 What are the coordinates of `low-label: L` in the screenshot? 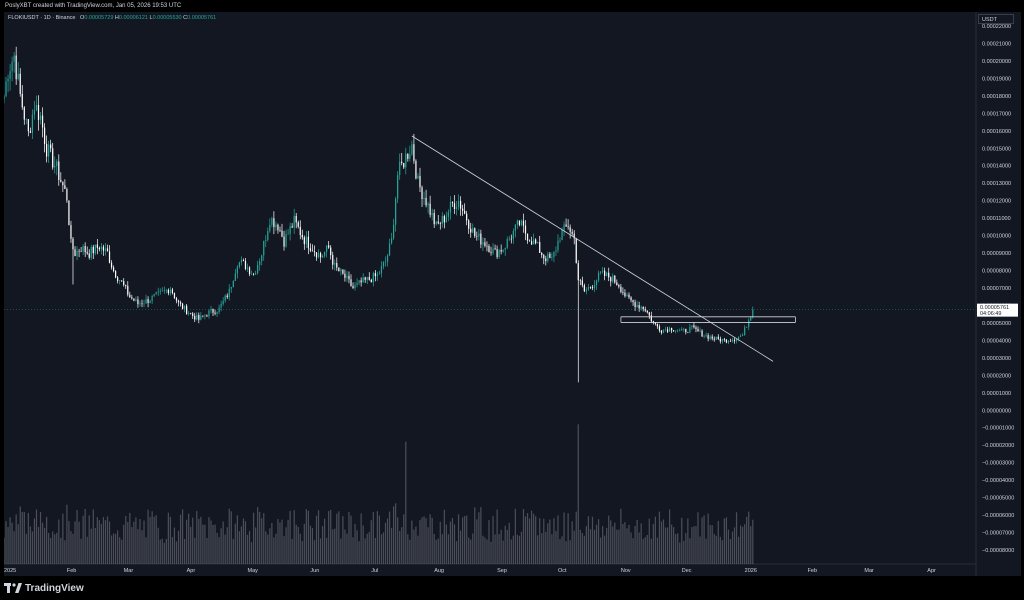 It's located at (151, 18).